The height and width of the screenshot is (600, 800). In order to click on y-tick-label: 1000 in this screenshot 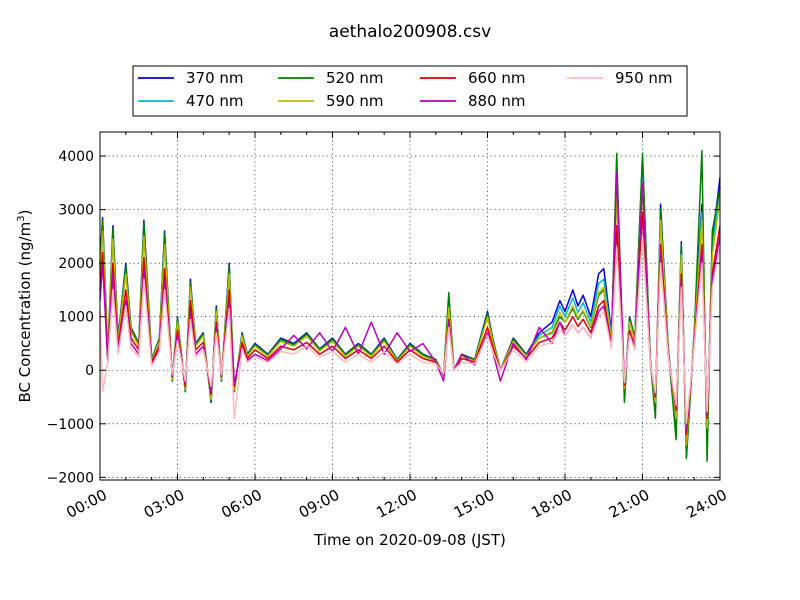, I will do `click(76, 318)`.